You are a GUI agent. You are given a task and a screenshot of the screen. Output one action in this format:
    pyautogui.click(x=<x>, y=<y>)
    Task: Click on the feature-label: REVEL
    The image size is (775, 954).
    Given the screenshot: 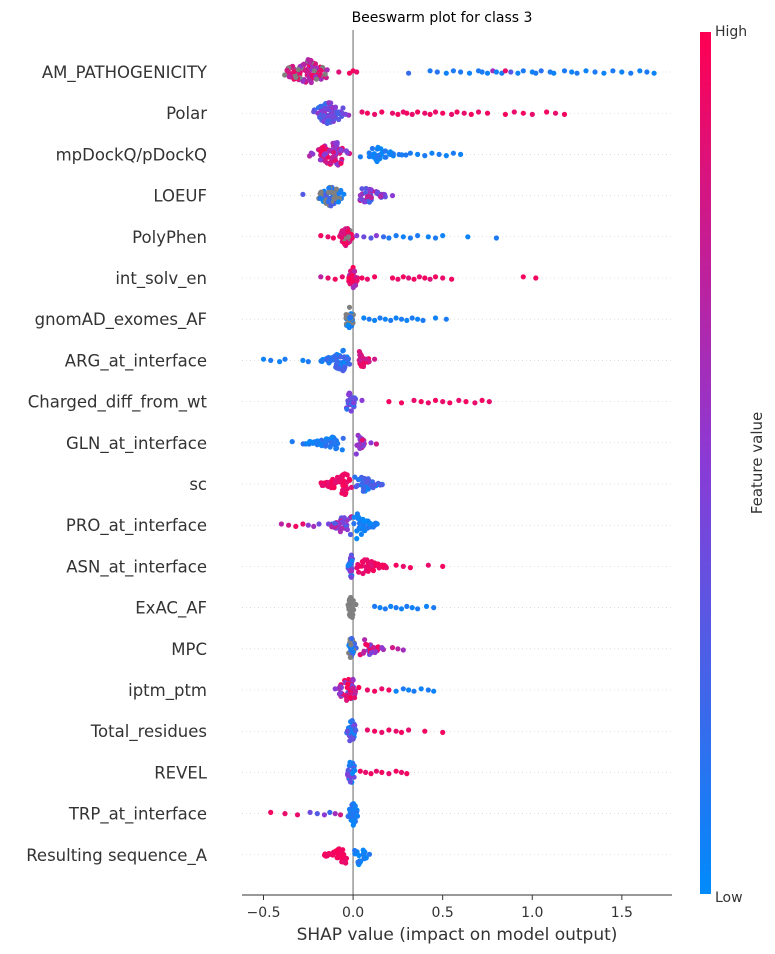 What is the action you would take?
    pyautogui.click(x=181, y=772)
    